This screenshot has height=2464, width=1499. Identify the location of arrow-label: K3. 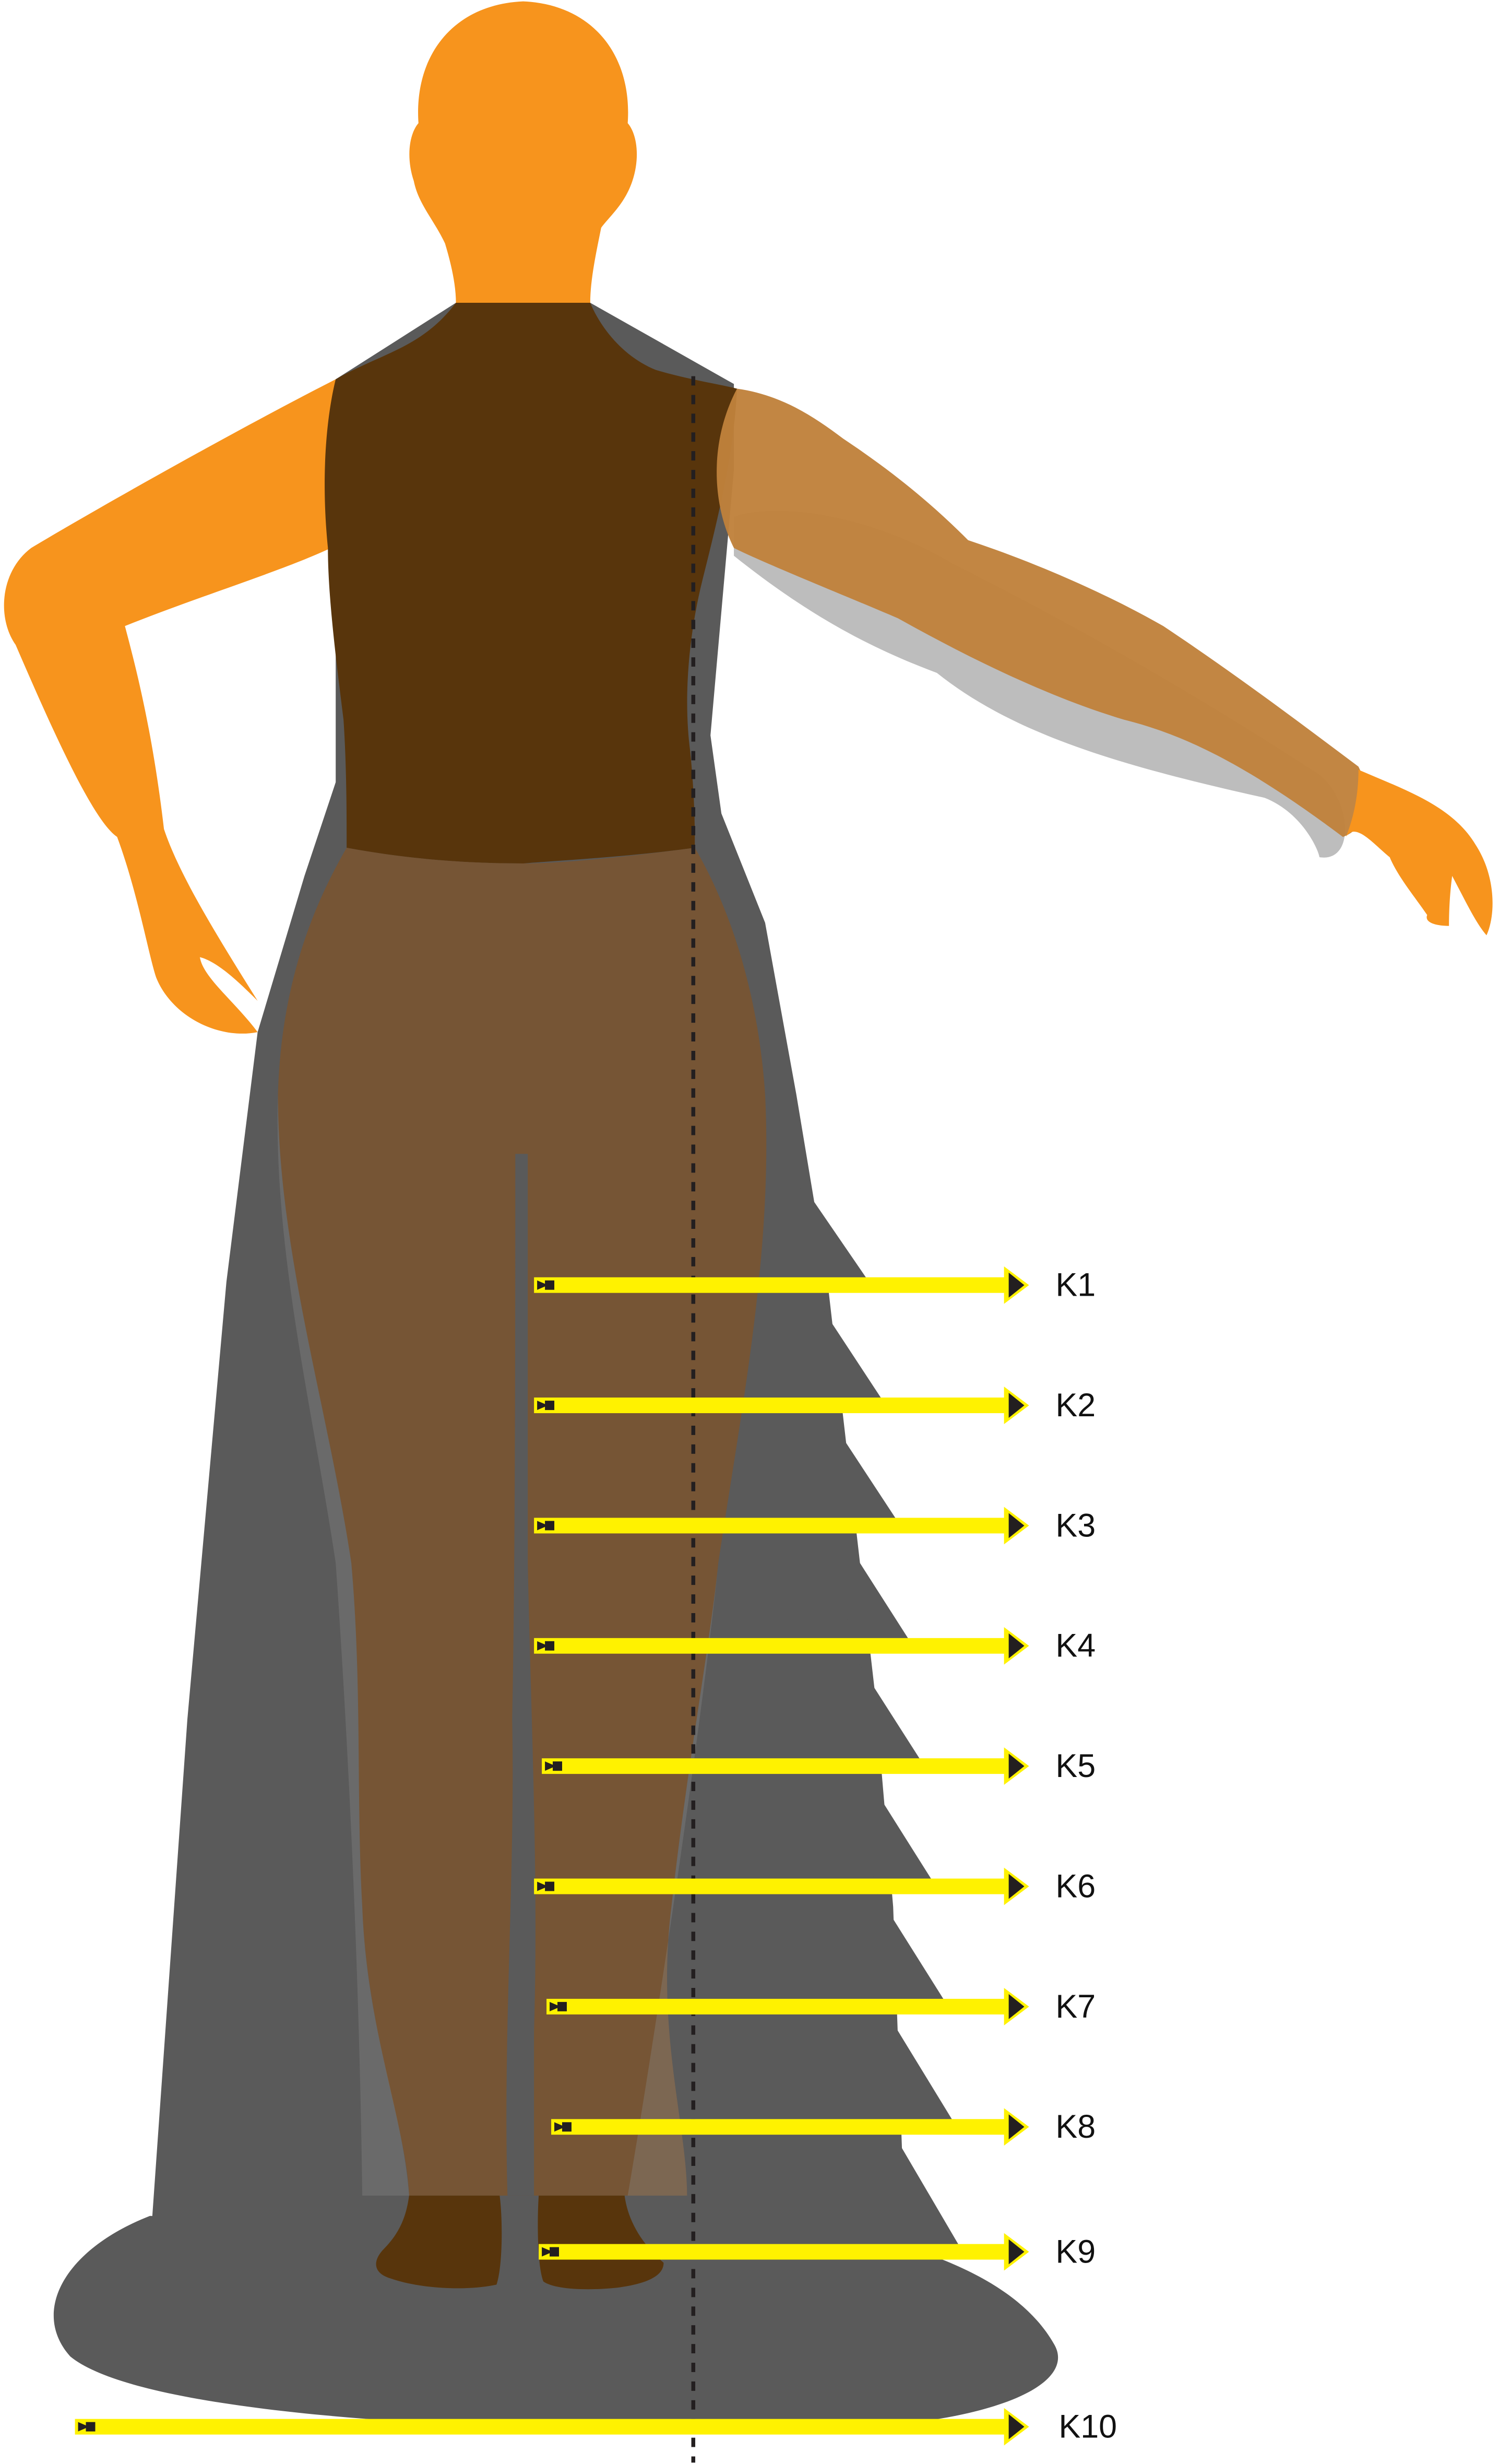
(1075, 1525).